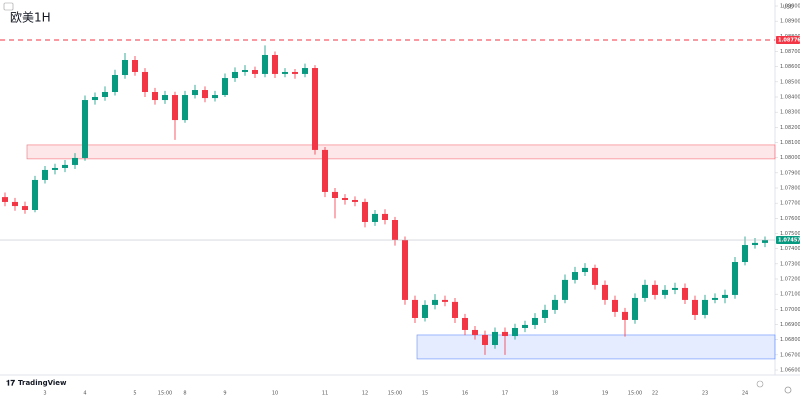 The height and width of the screenshot is (400, 800). Describe the element at coordinates (790, 189) in the screenshot. I see `y-tick-label: 1.07800` at that location.